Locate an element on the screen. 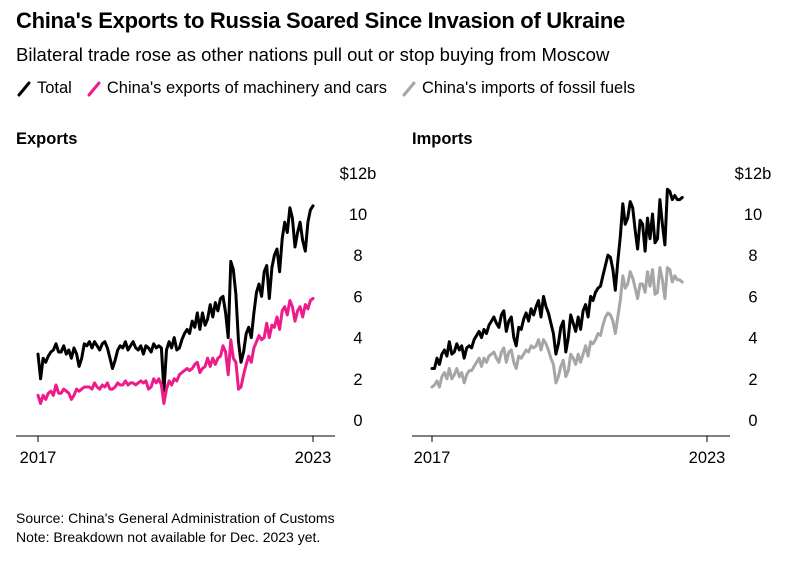 The width and height of the screenshot is (810, 577). imports-x-tick-label: 2023 is located at coordinates (707, 458).